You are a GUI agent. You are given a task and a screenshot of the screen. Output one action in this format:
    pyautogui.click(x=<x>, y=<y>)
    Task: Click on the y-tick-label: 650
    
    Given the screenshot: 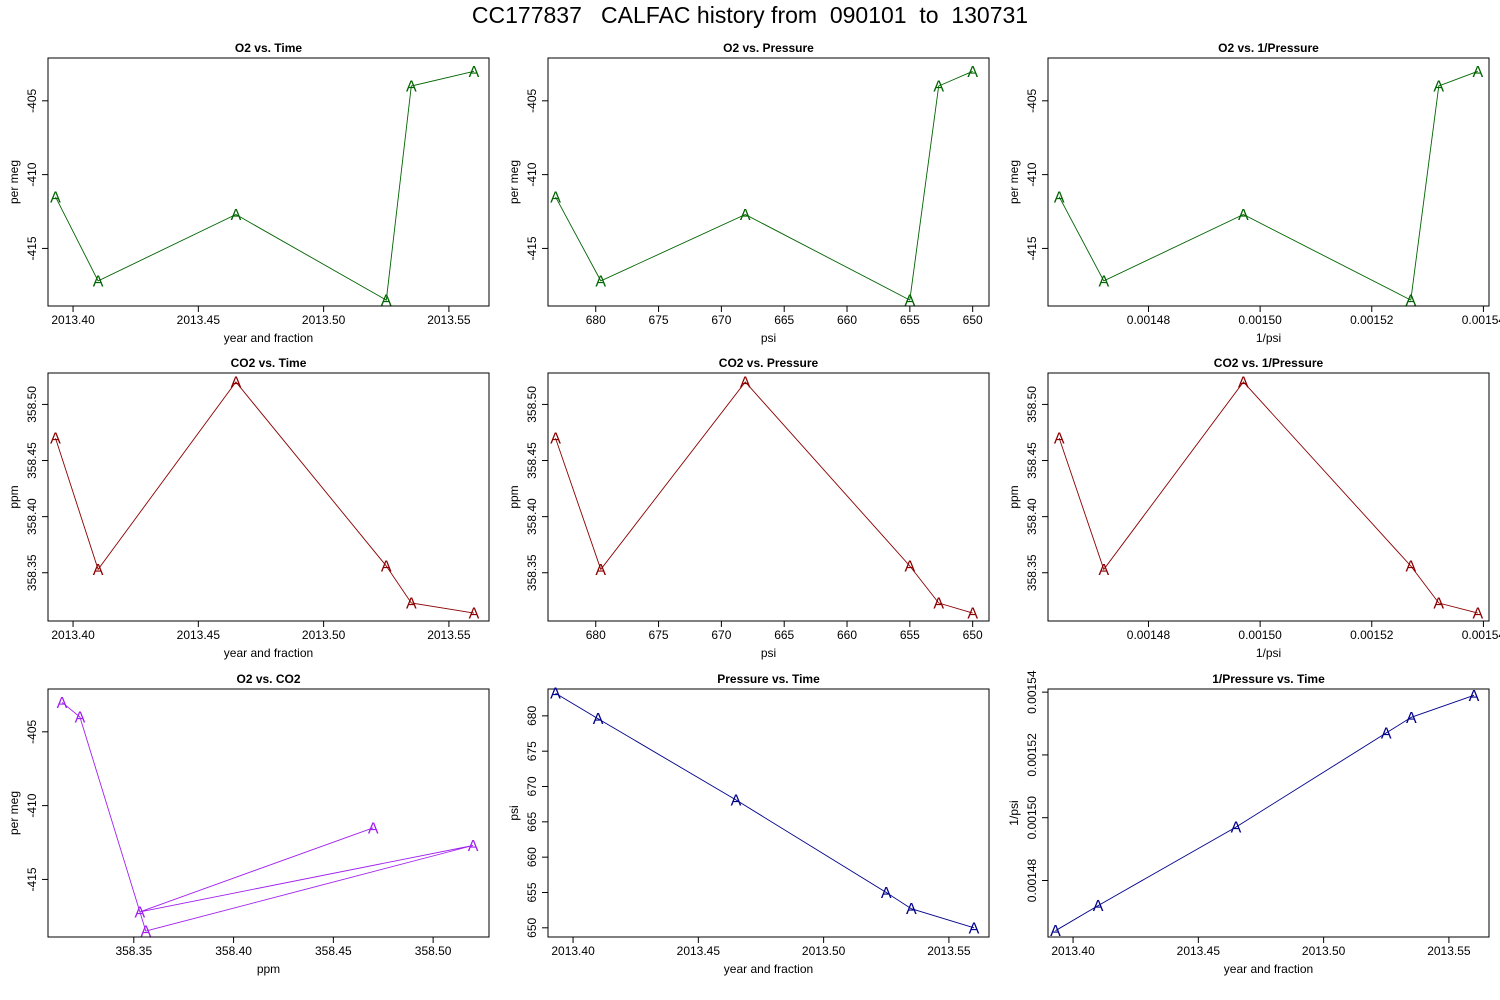 What is the action you would take?
    pyautogui.click(x=532, y=927)
    